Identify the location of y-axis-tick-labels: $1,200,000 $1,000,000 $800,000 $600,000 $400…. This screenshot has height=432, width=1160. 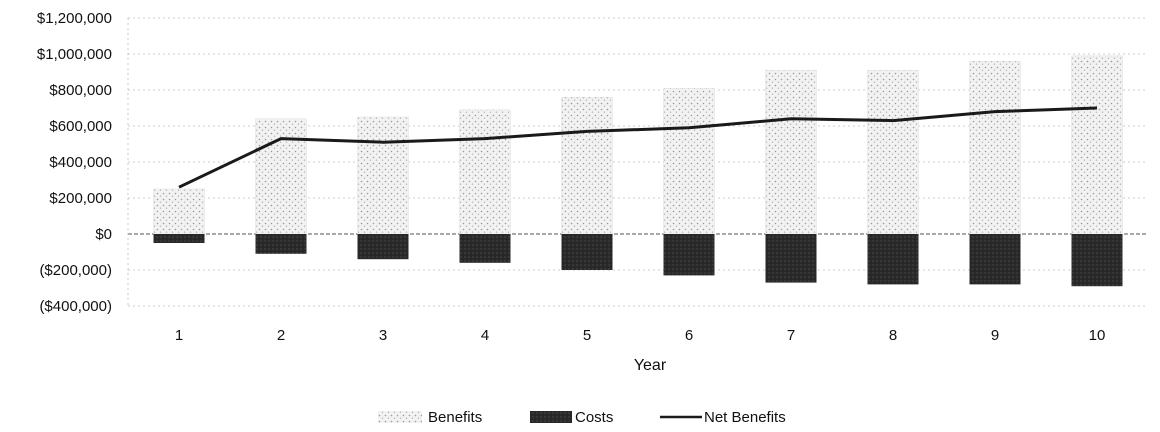
(74, 162).